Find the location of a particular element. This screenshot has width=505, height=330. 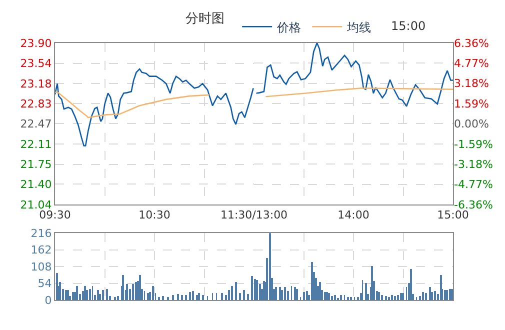

y-tick-label: 23.54 is located at coordinates (36, 63).